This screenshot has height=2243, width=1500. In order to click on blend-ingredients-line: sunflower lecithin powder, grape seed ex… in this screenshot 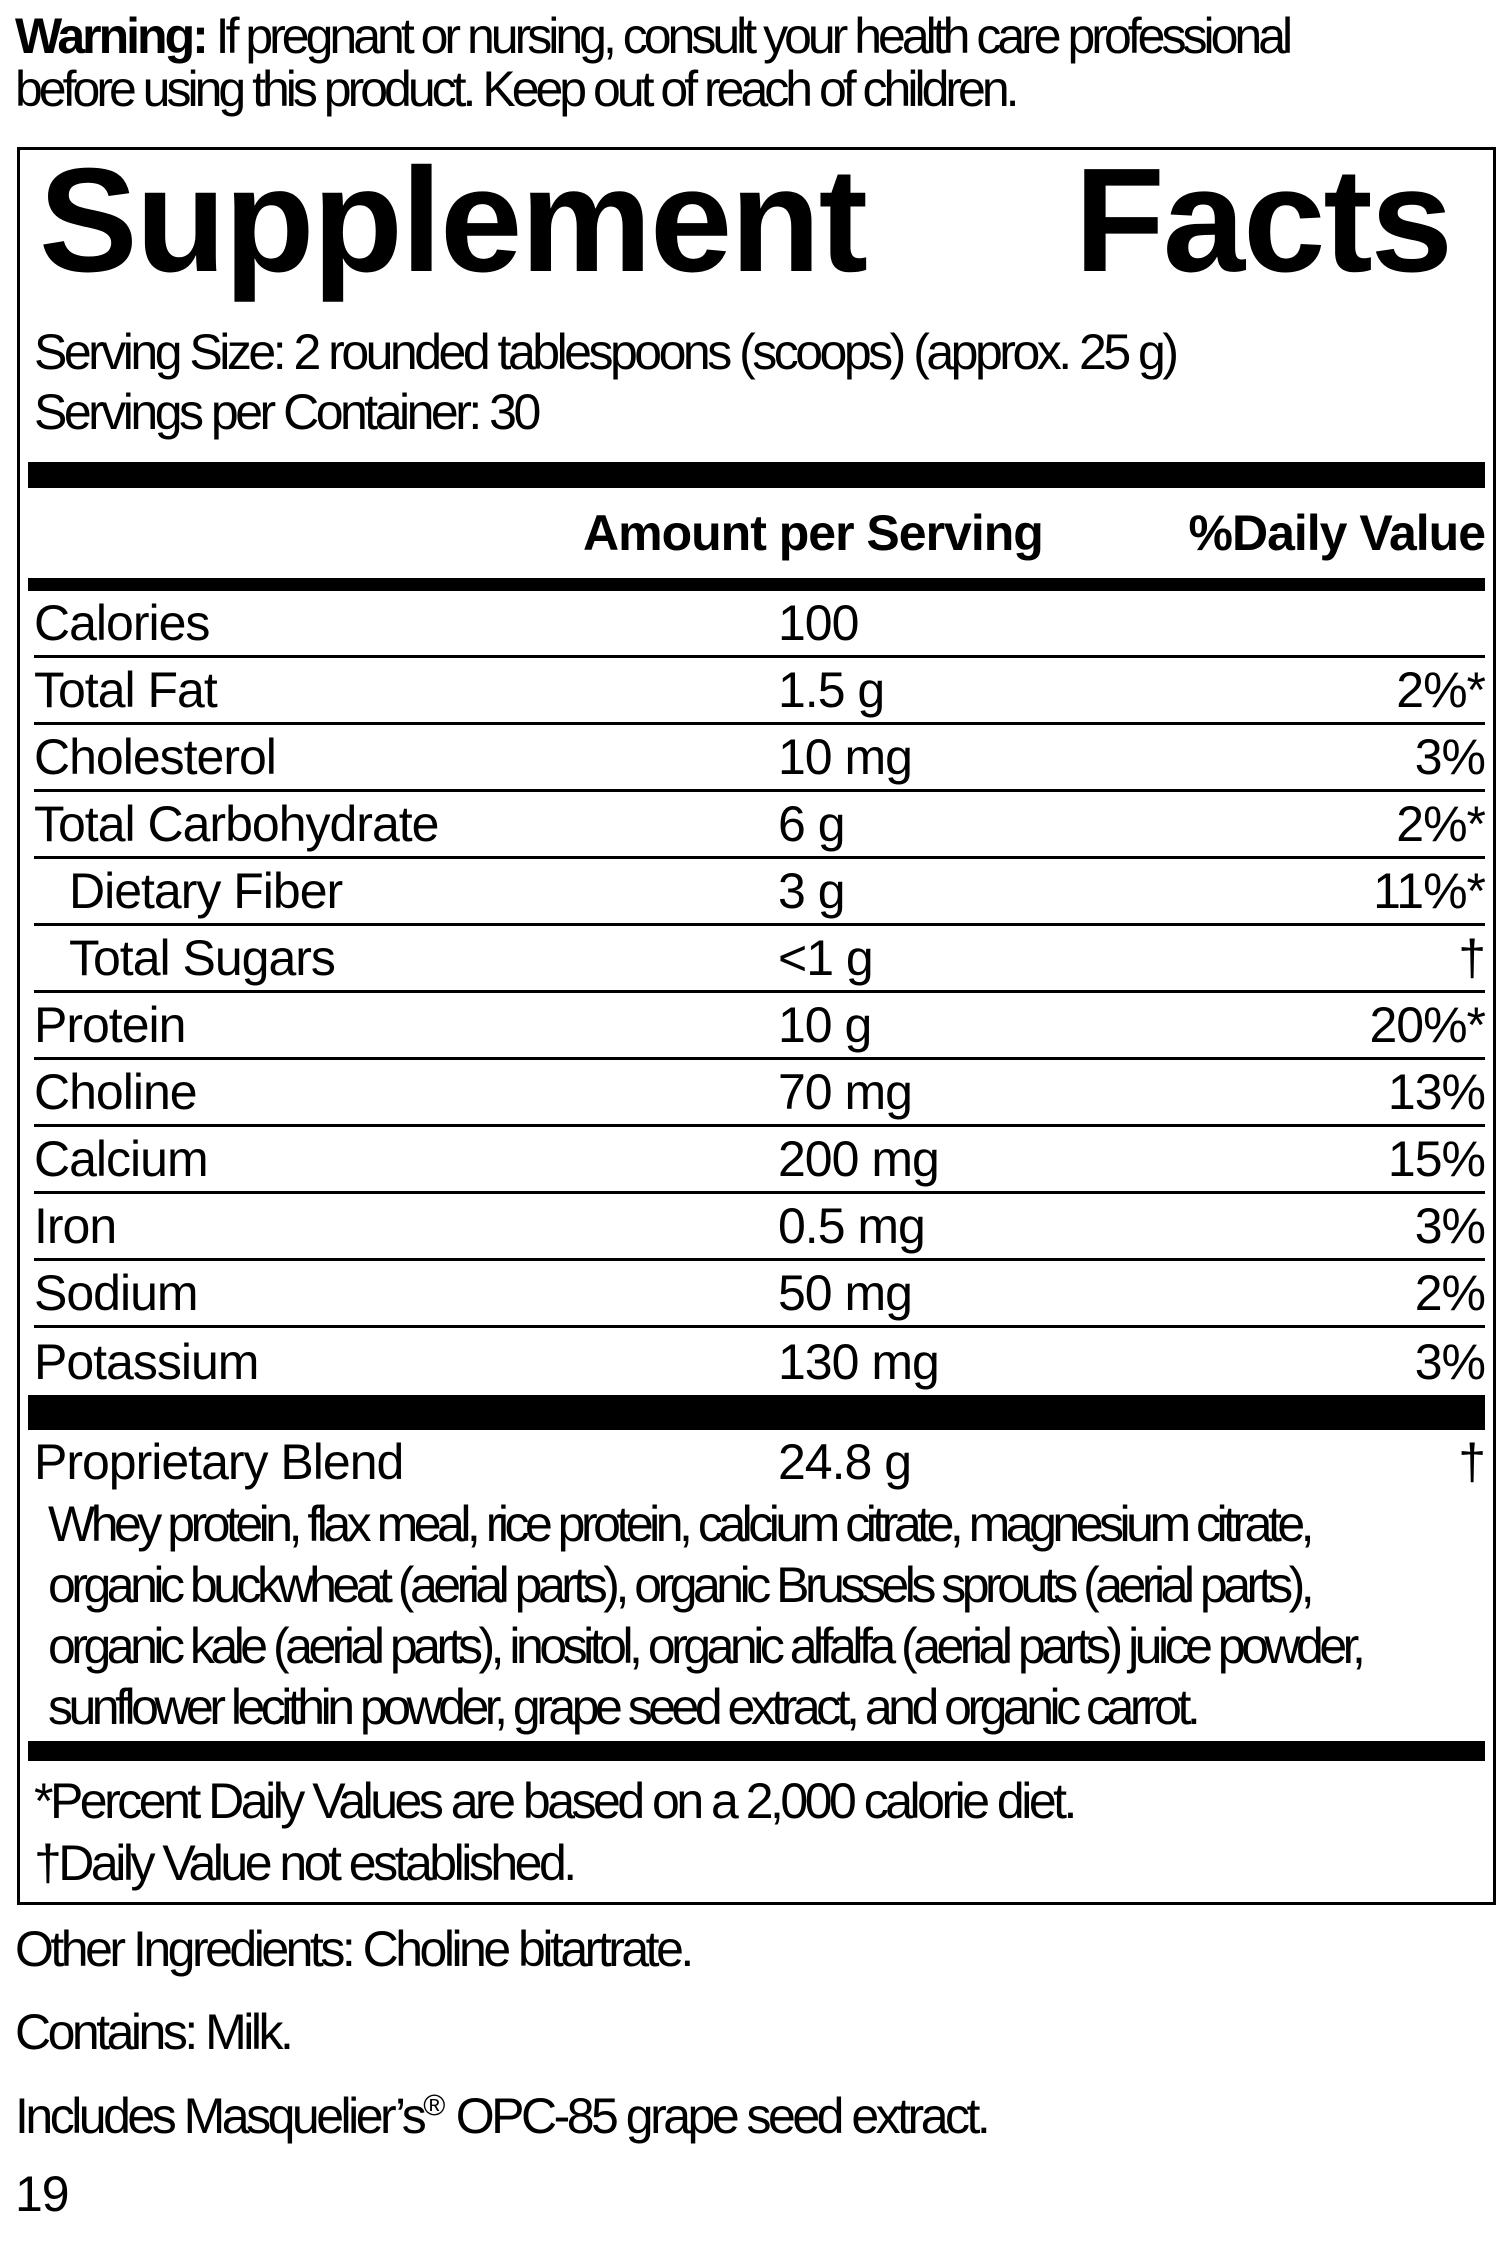, I will do `click(624, 1707)`.